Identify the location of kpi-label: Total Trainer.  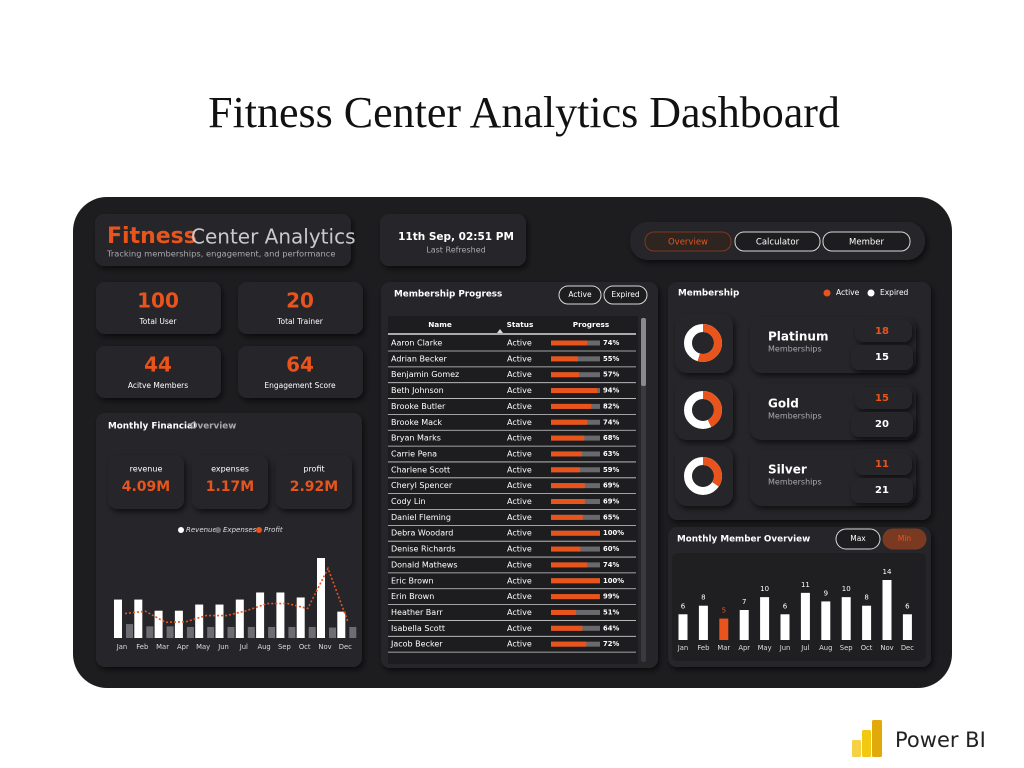
(300, 321).